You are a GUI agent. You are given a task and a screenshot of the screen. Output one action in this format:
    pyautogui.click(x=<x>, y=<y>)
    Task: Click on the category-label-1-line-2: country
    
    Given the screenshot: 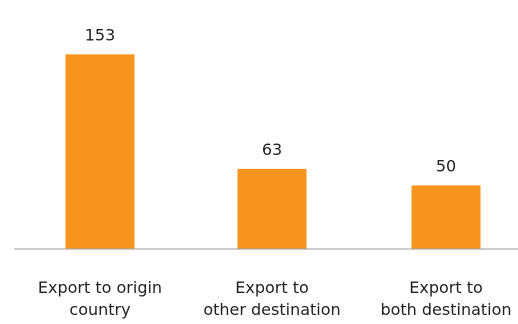 What is the action you would take?
    pyautogui.click(x=99, y=309)
    